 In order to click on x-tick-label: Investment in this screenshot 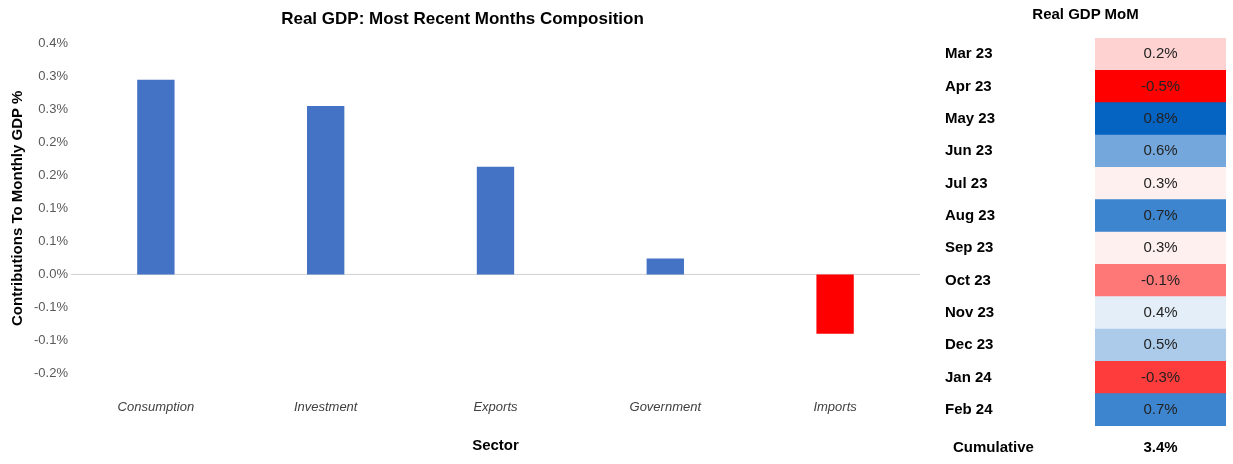, I will do `click(326, 406)`.